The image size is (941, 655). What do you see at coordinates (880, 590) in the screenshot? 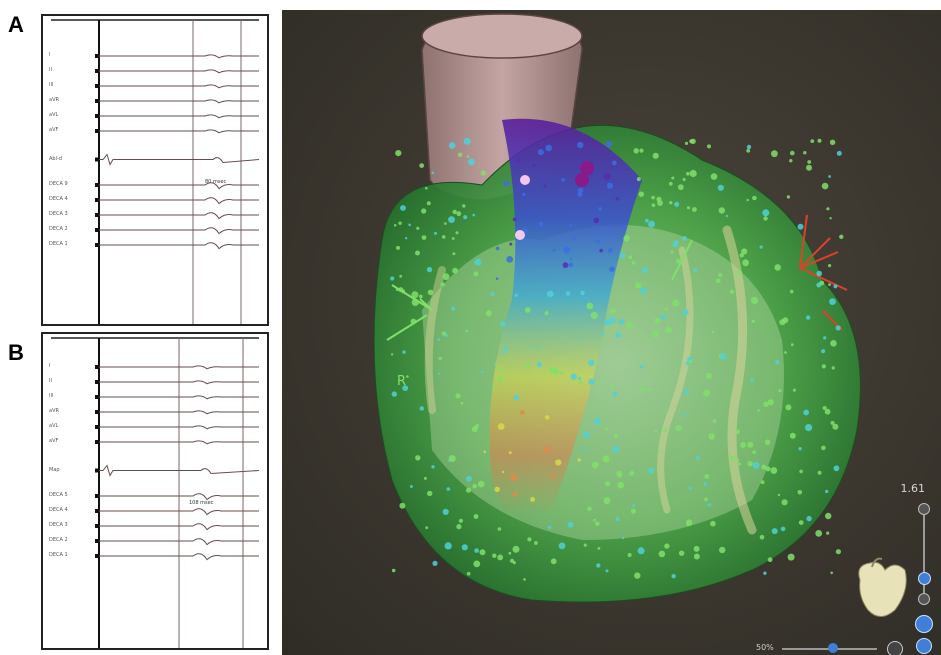
I see `heart-orientation-icon` at bounding box center [880, 590].